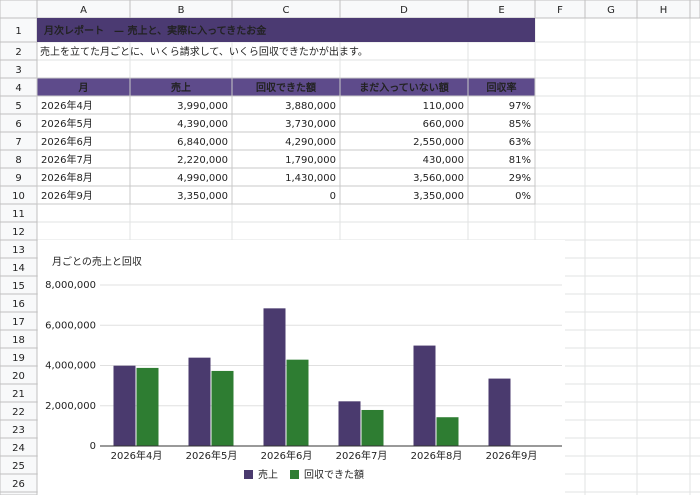  I want to click on table-value: 29%, so click(520, 178).